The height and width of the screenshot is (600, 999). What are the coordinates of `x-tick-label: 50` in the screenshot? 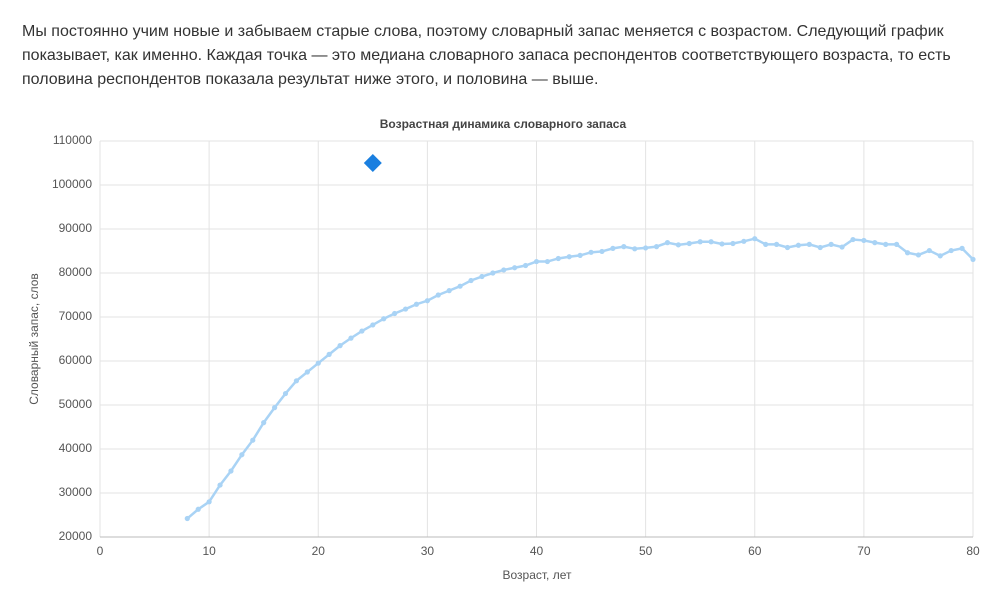 It's located at (646, 551).